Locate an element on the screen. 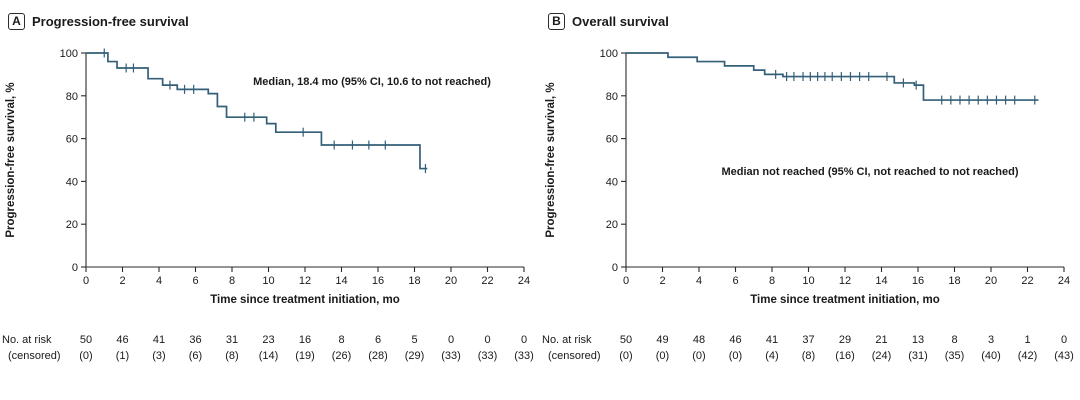 Image resolution: width=1080 pixels, height=400 pixels. panel-a-letter-box: A is located at coordinates (16, 21).